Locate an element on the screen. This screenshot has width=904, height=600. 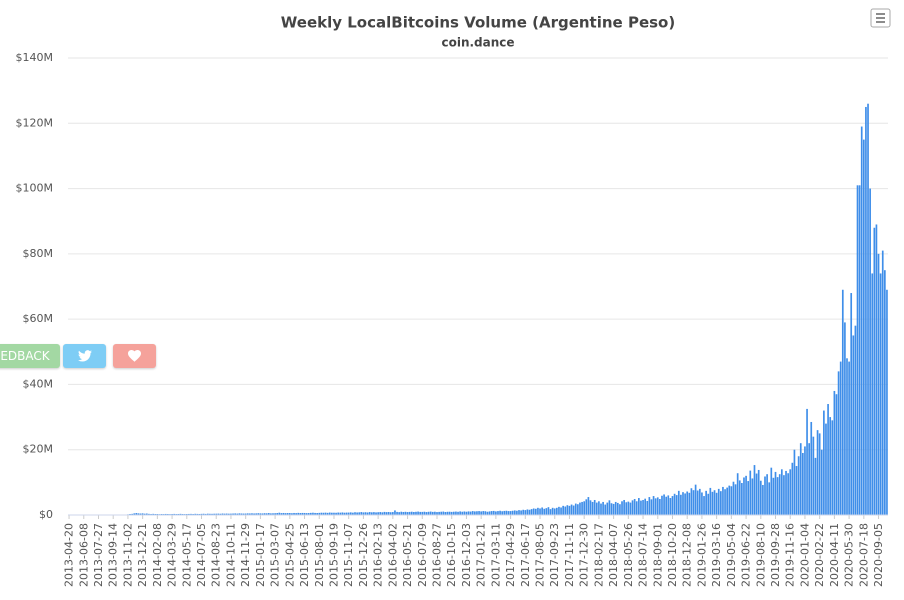
heart-icon is located at coordinates (134, 356).